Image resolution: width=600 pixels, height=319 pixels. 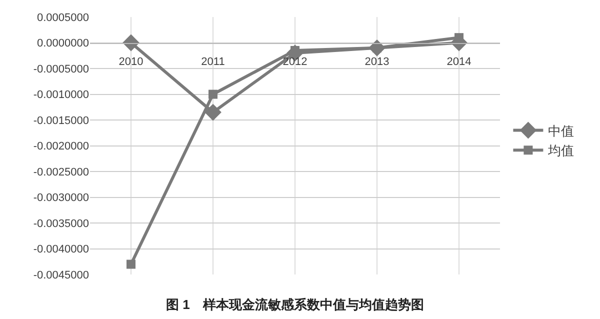 I want to click on y-tick-label: 0.0005000, so click(x=63, y=18).